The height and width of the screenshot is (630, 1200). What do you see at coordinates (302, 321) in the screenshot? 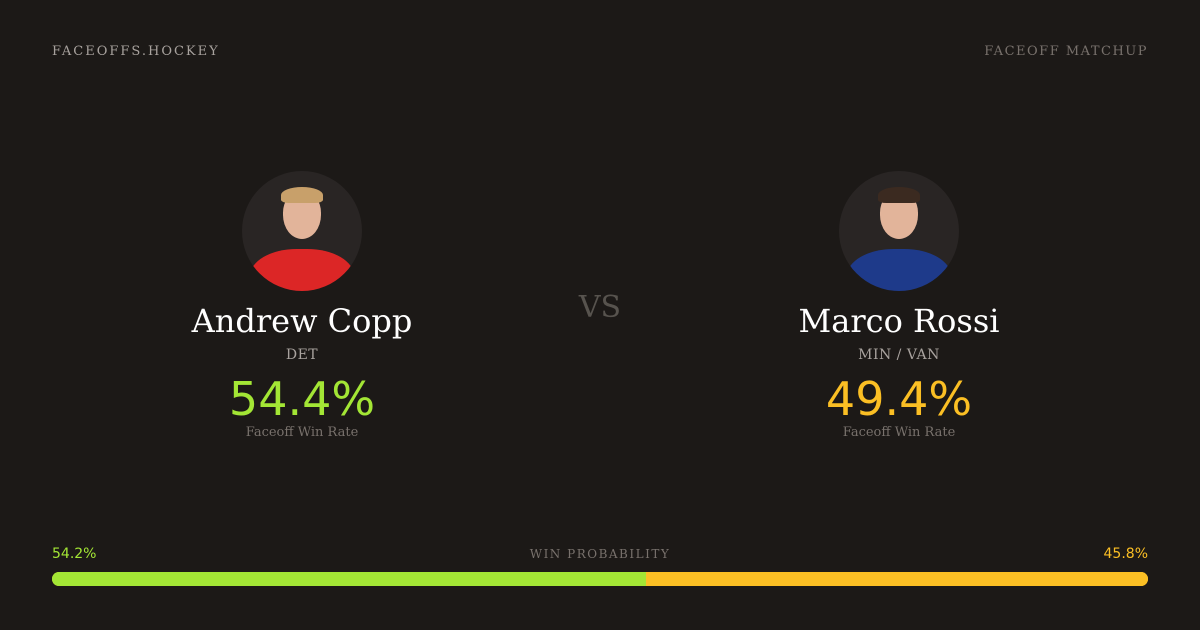
I see `player-name: Andrew Copp` at bounding box center [302, 321].